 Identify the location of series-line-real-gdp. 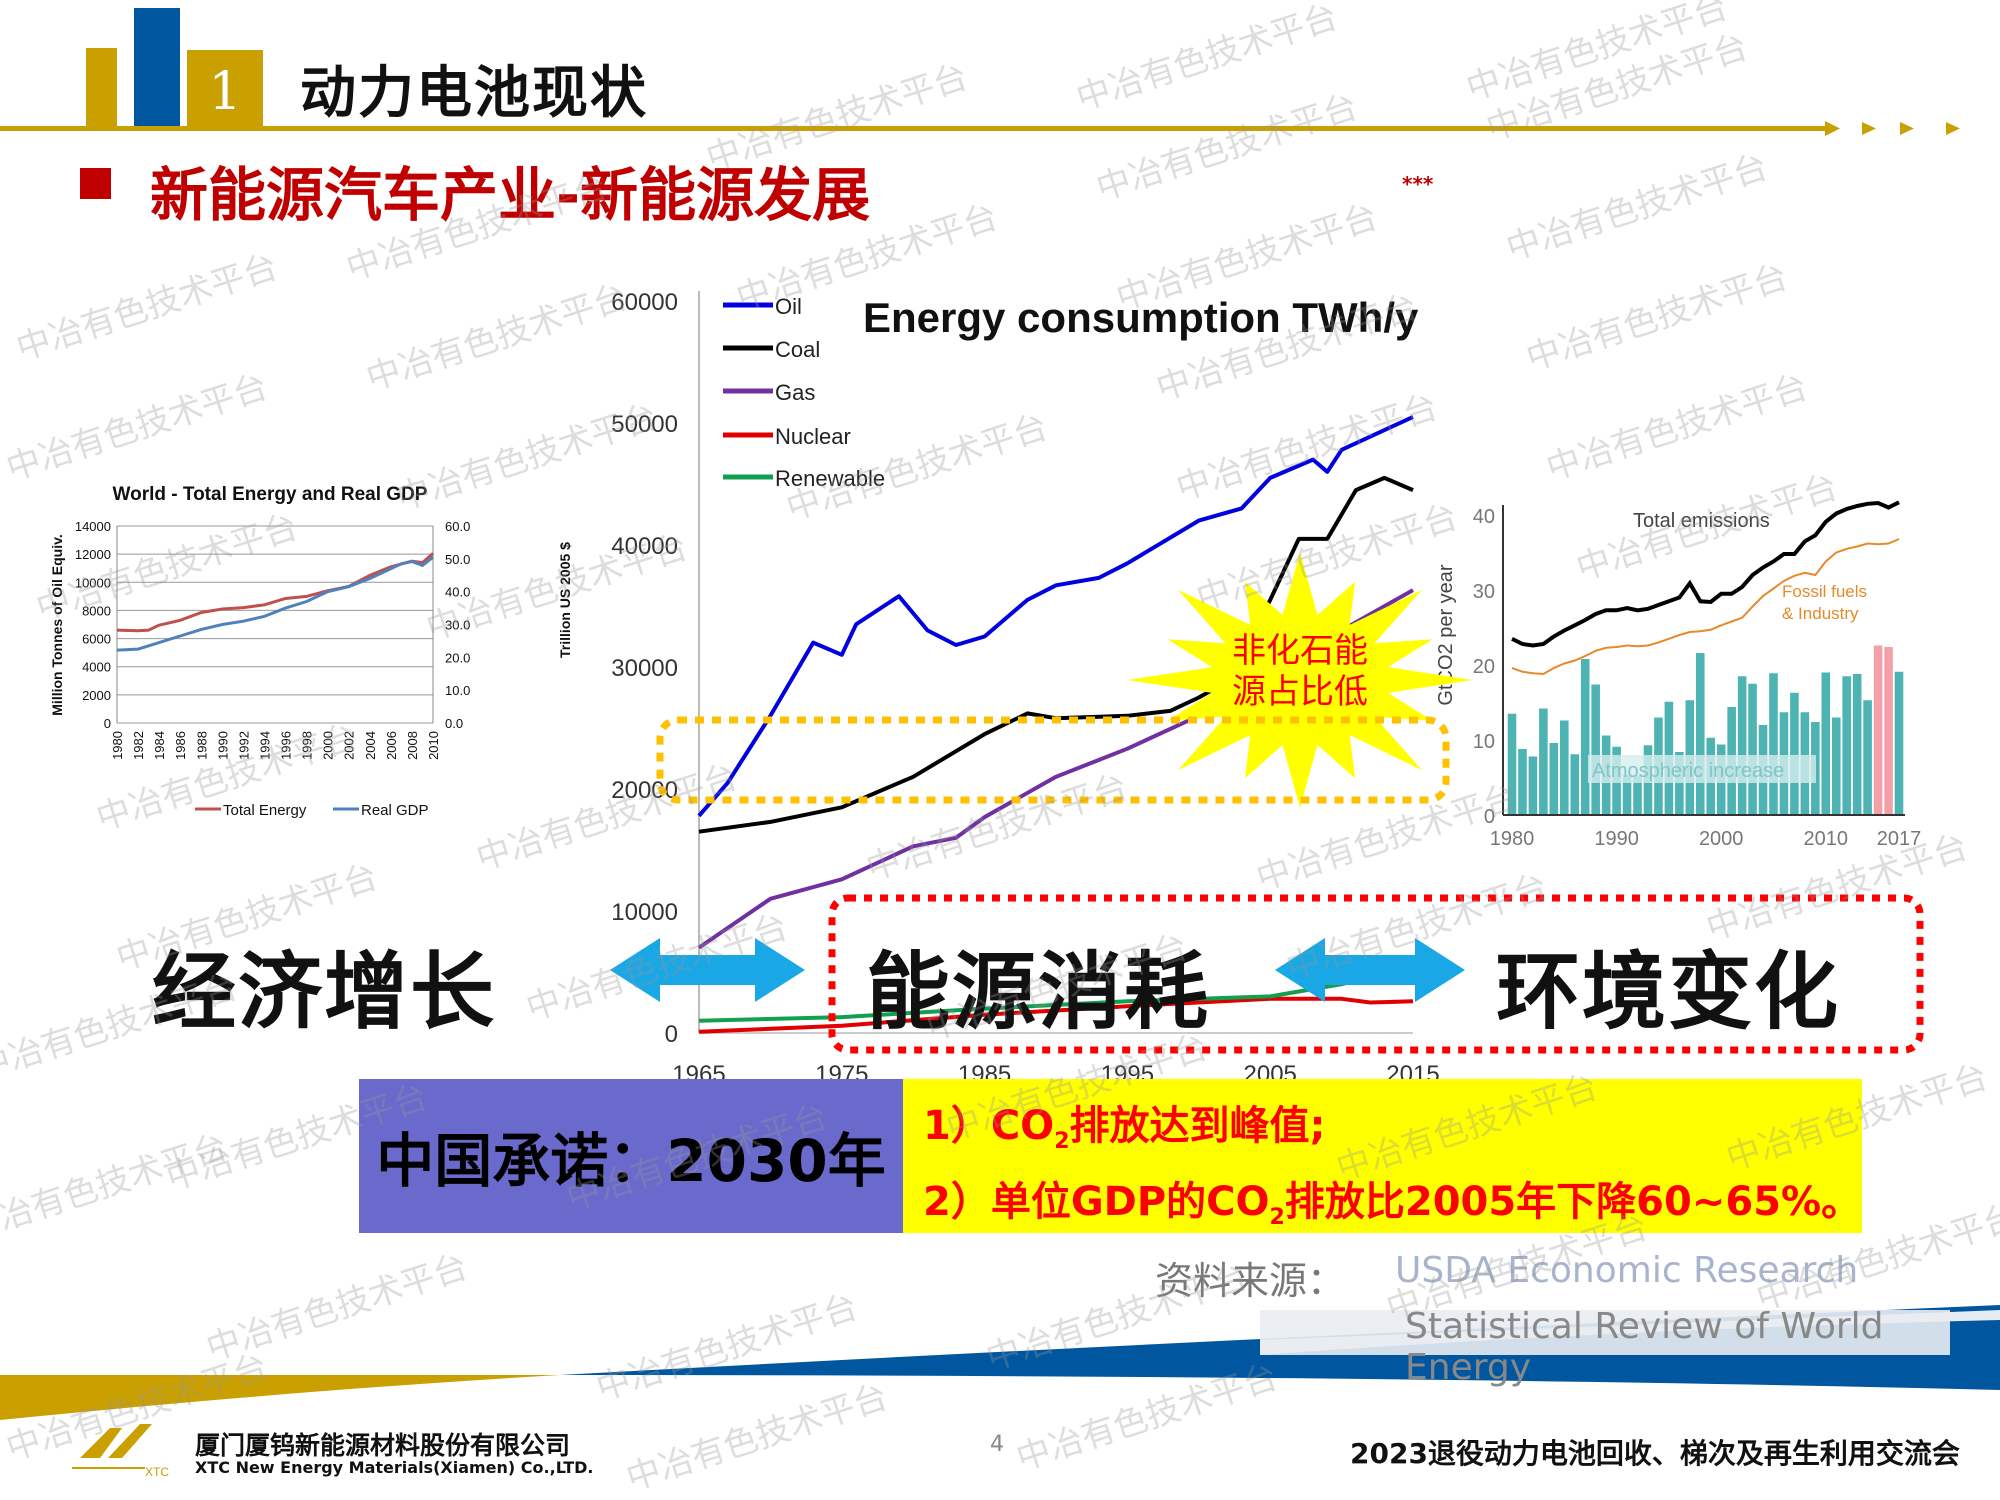
(275, 604).